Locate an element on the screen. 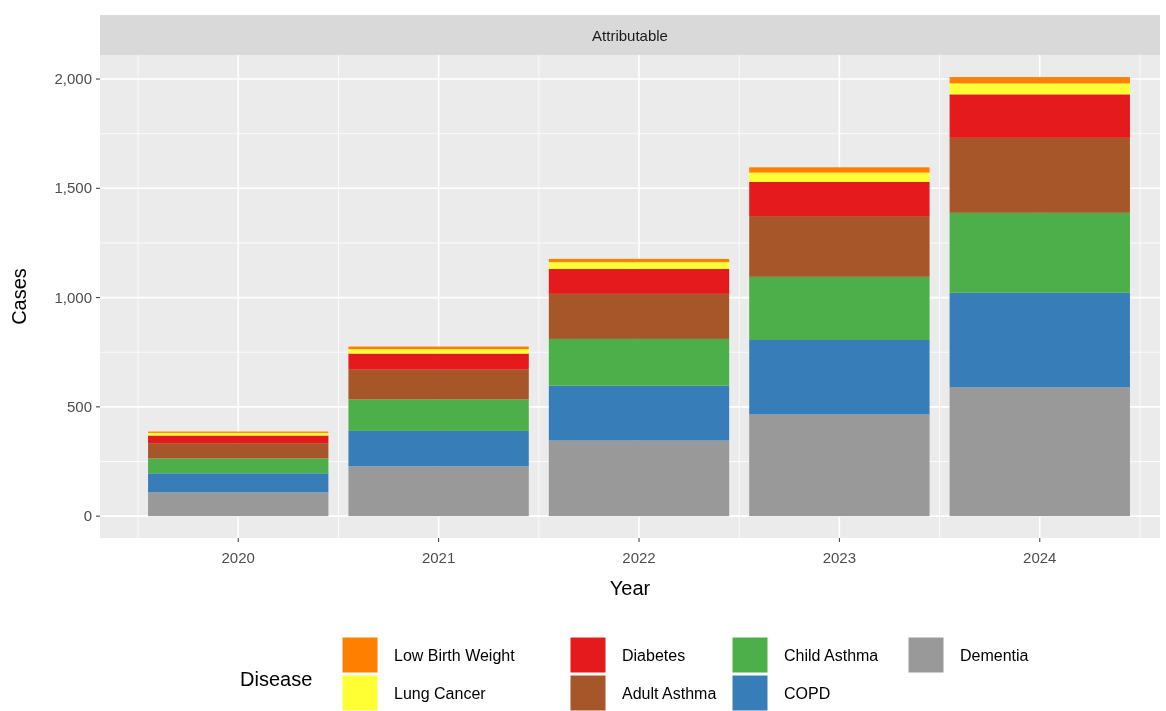 The image size is (1166, 711). y-tick-label: 500 is located at coordinates (79, 406).